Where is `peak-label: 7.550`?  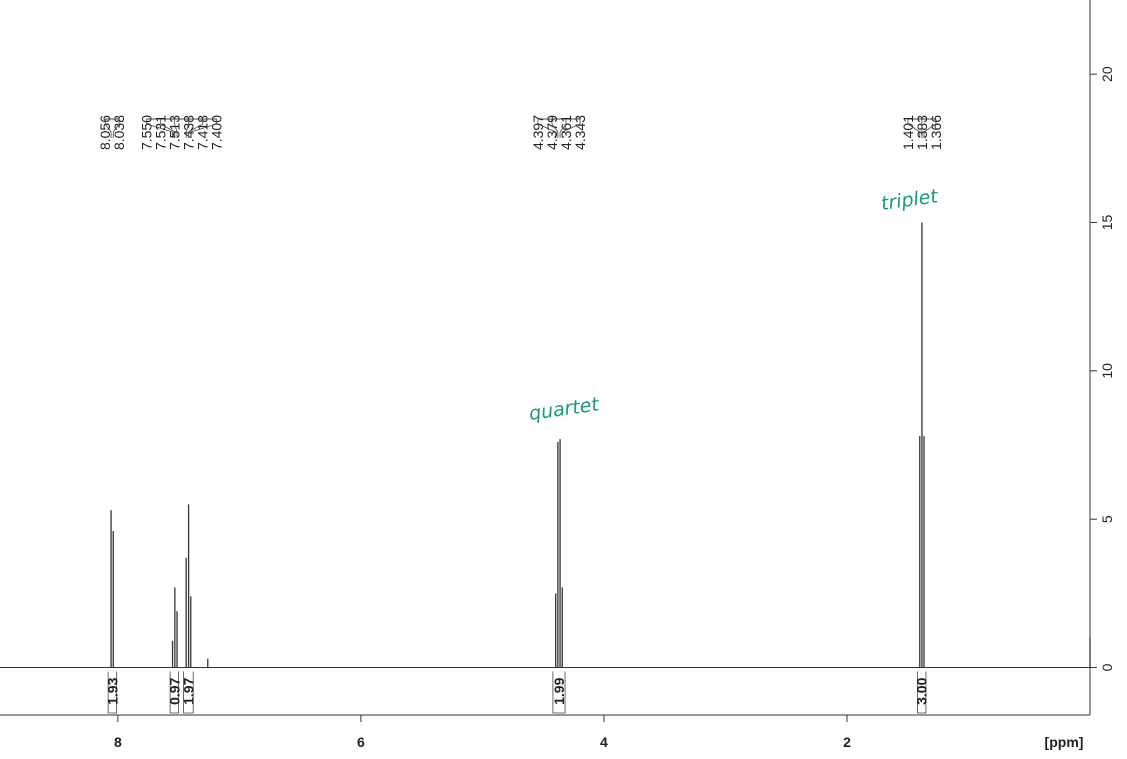
peak-label: 7.550 is located at coordinates (147, 132).